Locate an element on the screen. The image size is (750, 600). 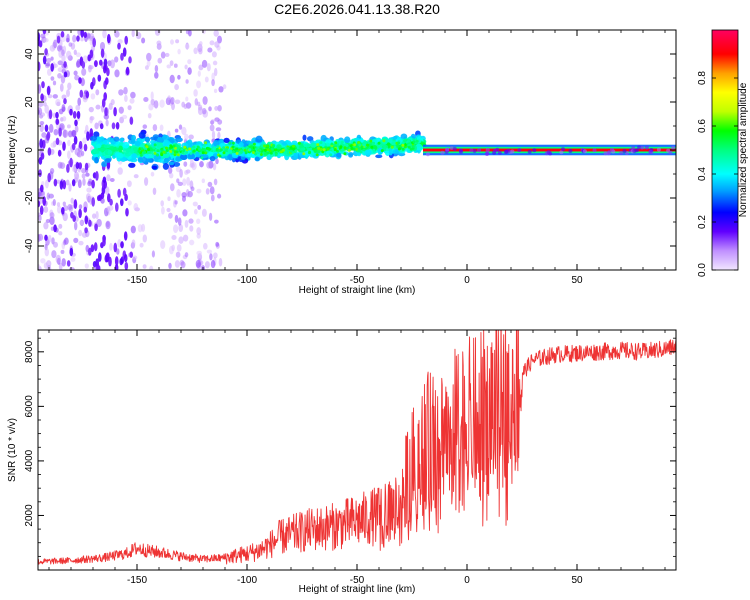
snr-ylabel: SNR (10 * v/v) is located at coordinates (12, 450).